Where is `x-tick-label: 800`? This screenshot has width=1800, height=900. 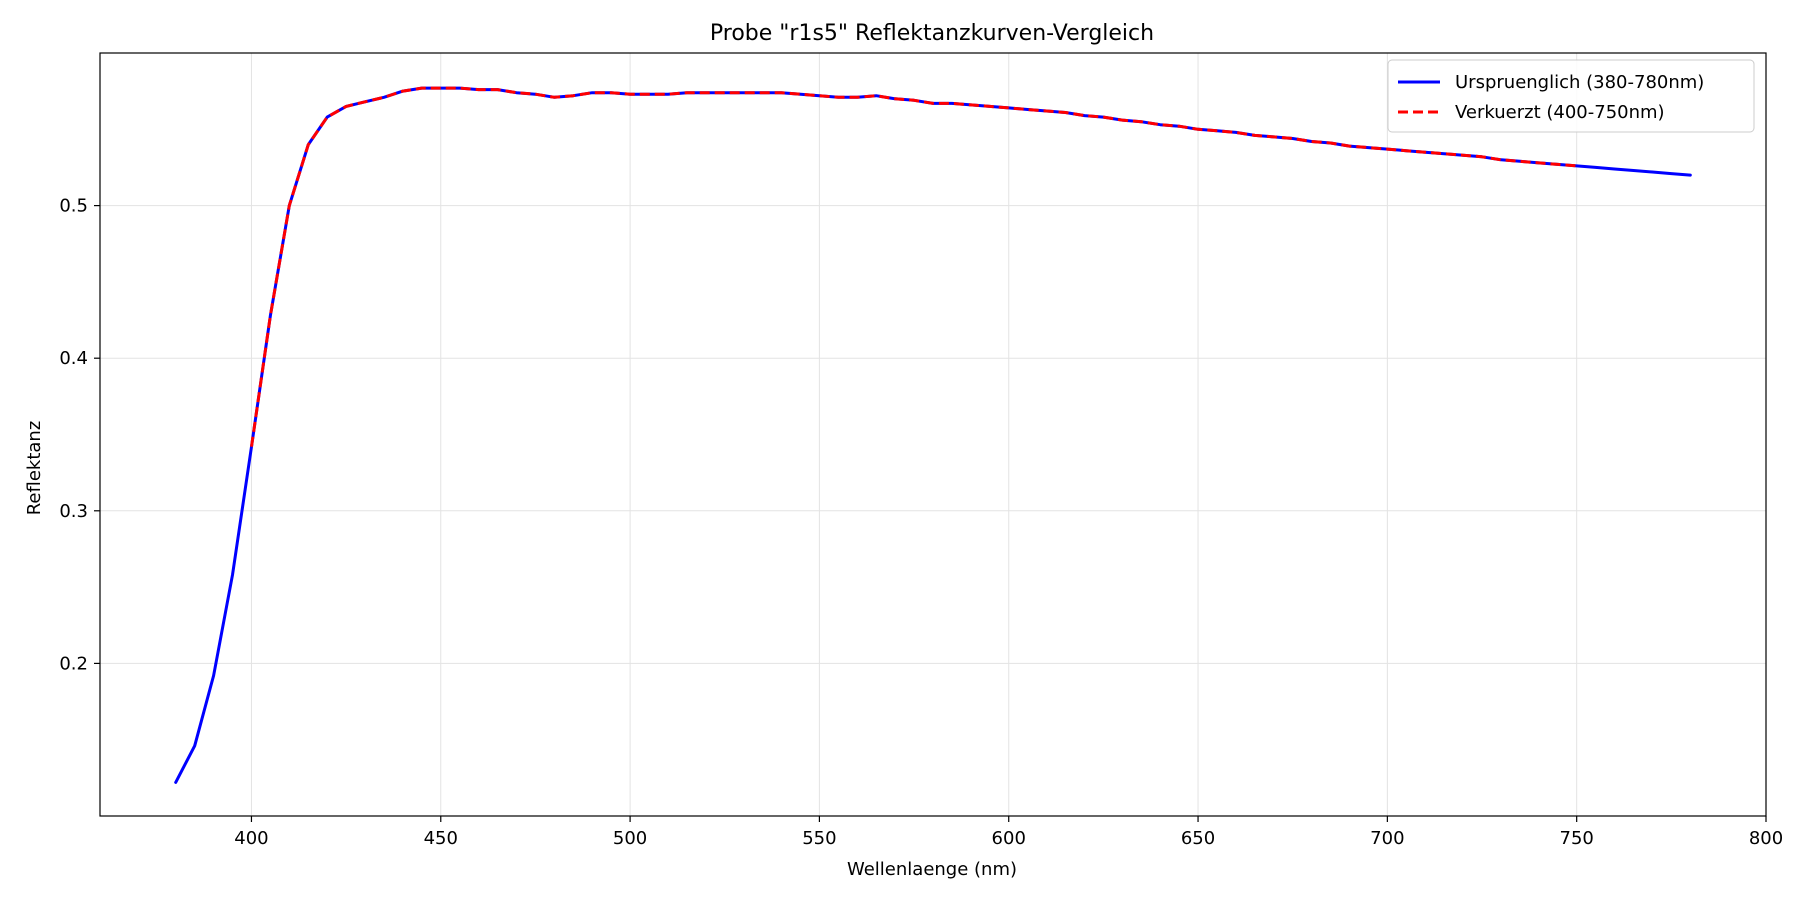
x-tick-label: 800 is located at coordinates (1766, 838).